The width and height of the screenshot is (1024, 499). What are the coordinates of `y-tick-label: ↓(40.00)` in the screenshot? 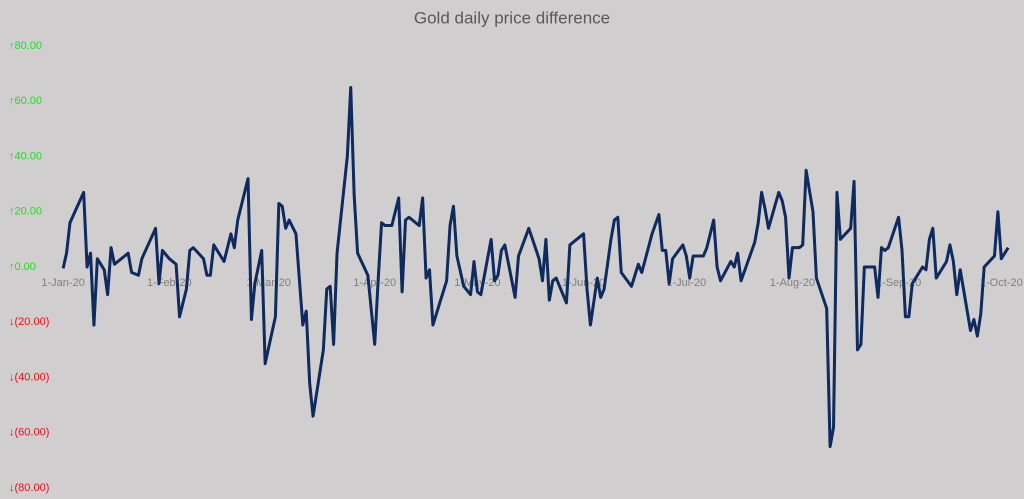 It's located at (29, 377).